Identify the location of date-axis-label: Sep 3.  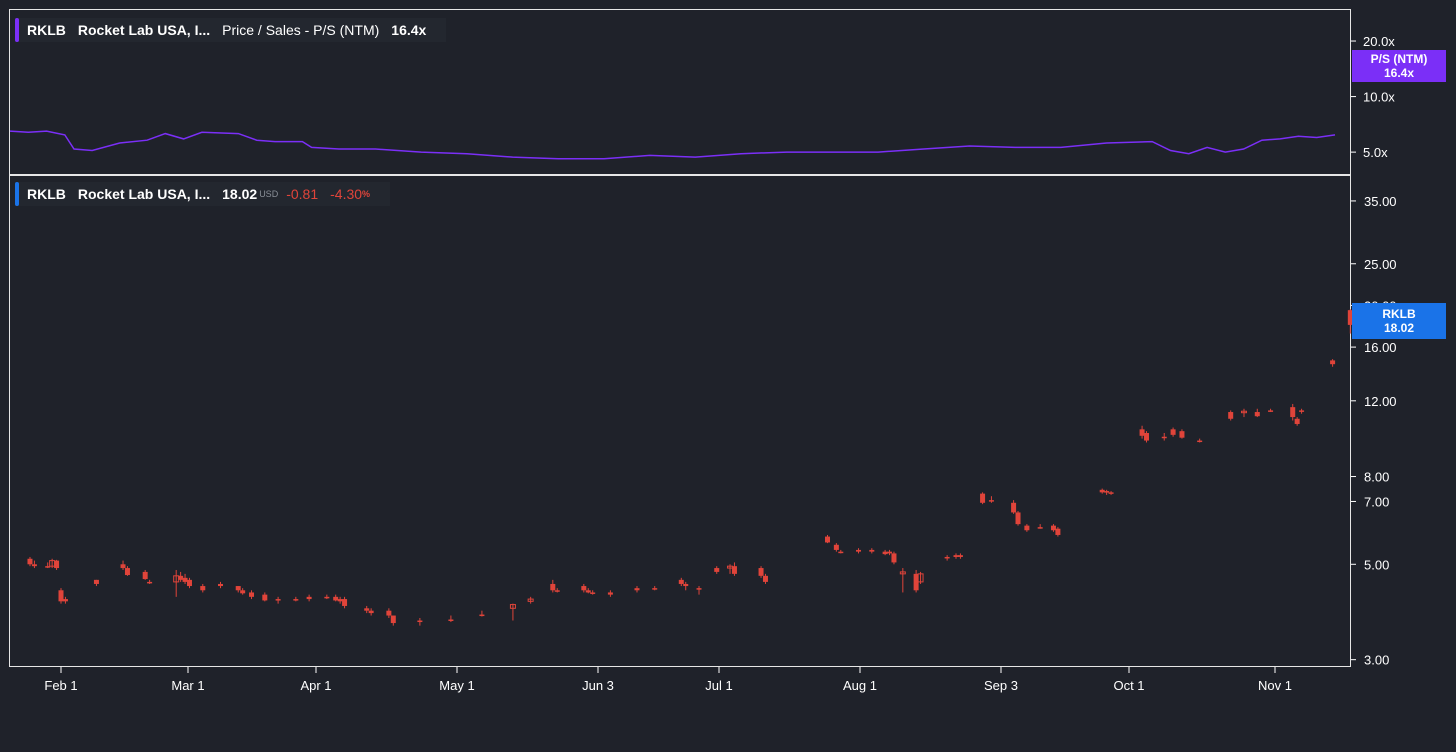
(1001, 685).